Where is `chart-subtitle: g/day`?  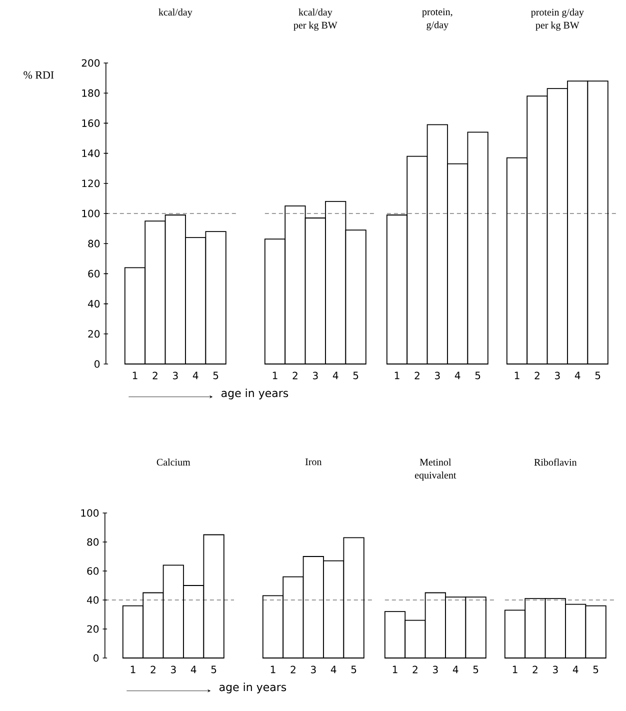
chart-subtitle: g/day is located at coordinates (437, 25).